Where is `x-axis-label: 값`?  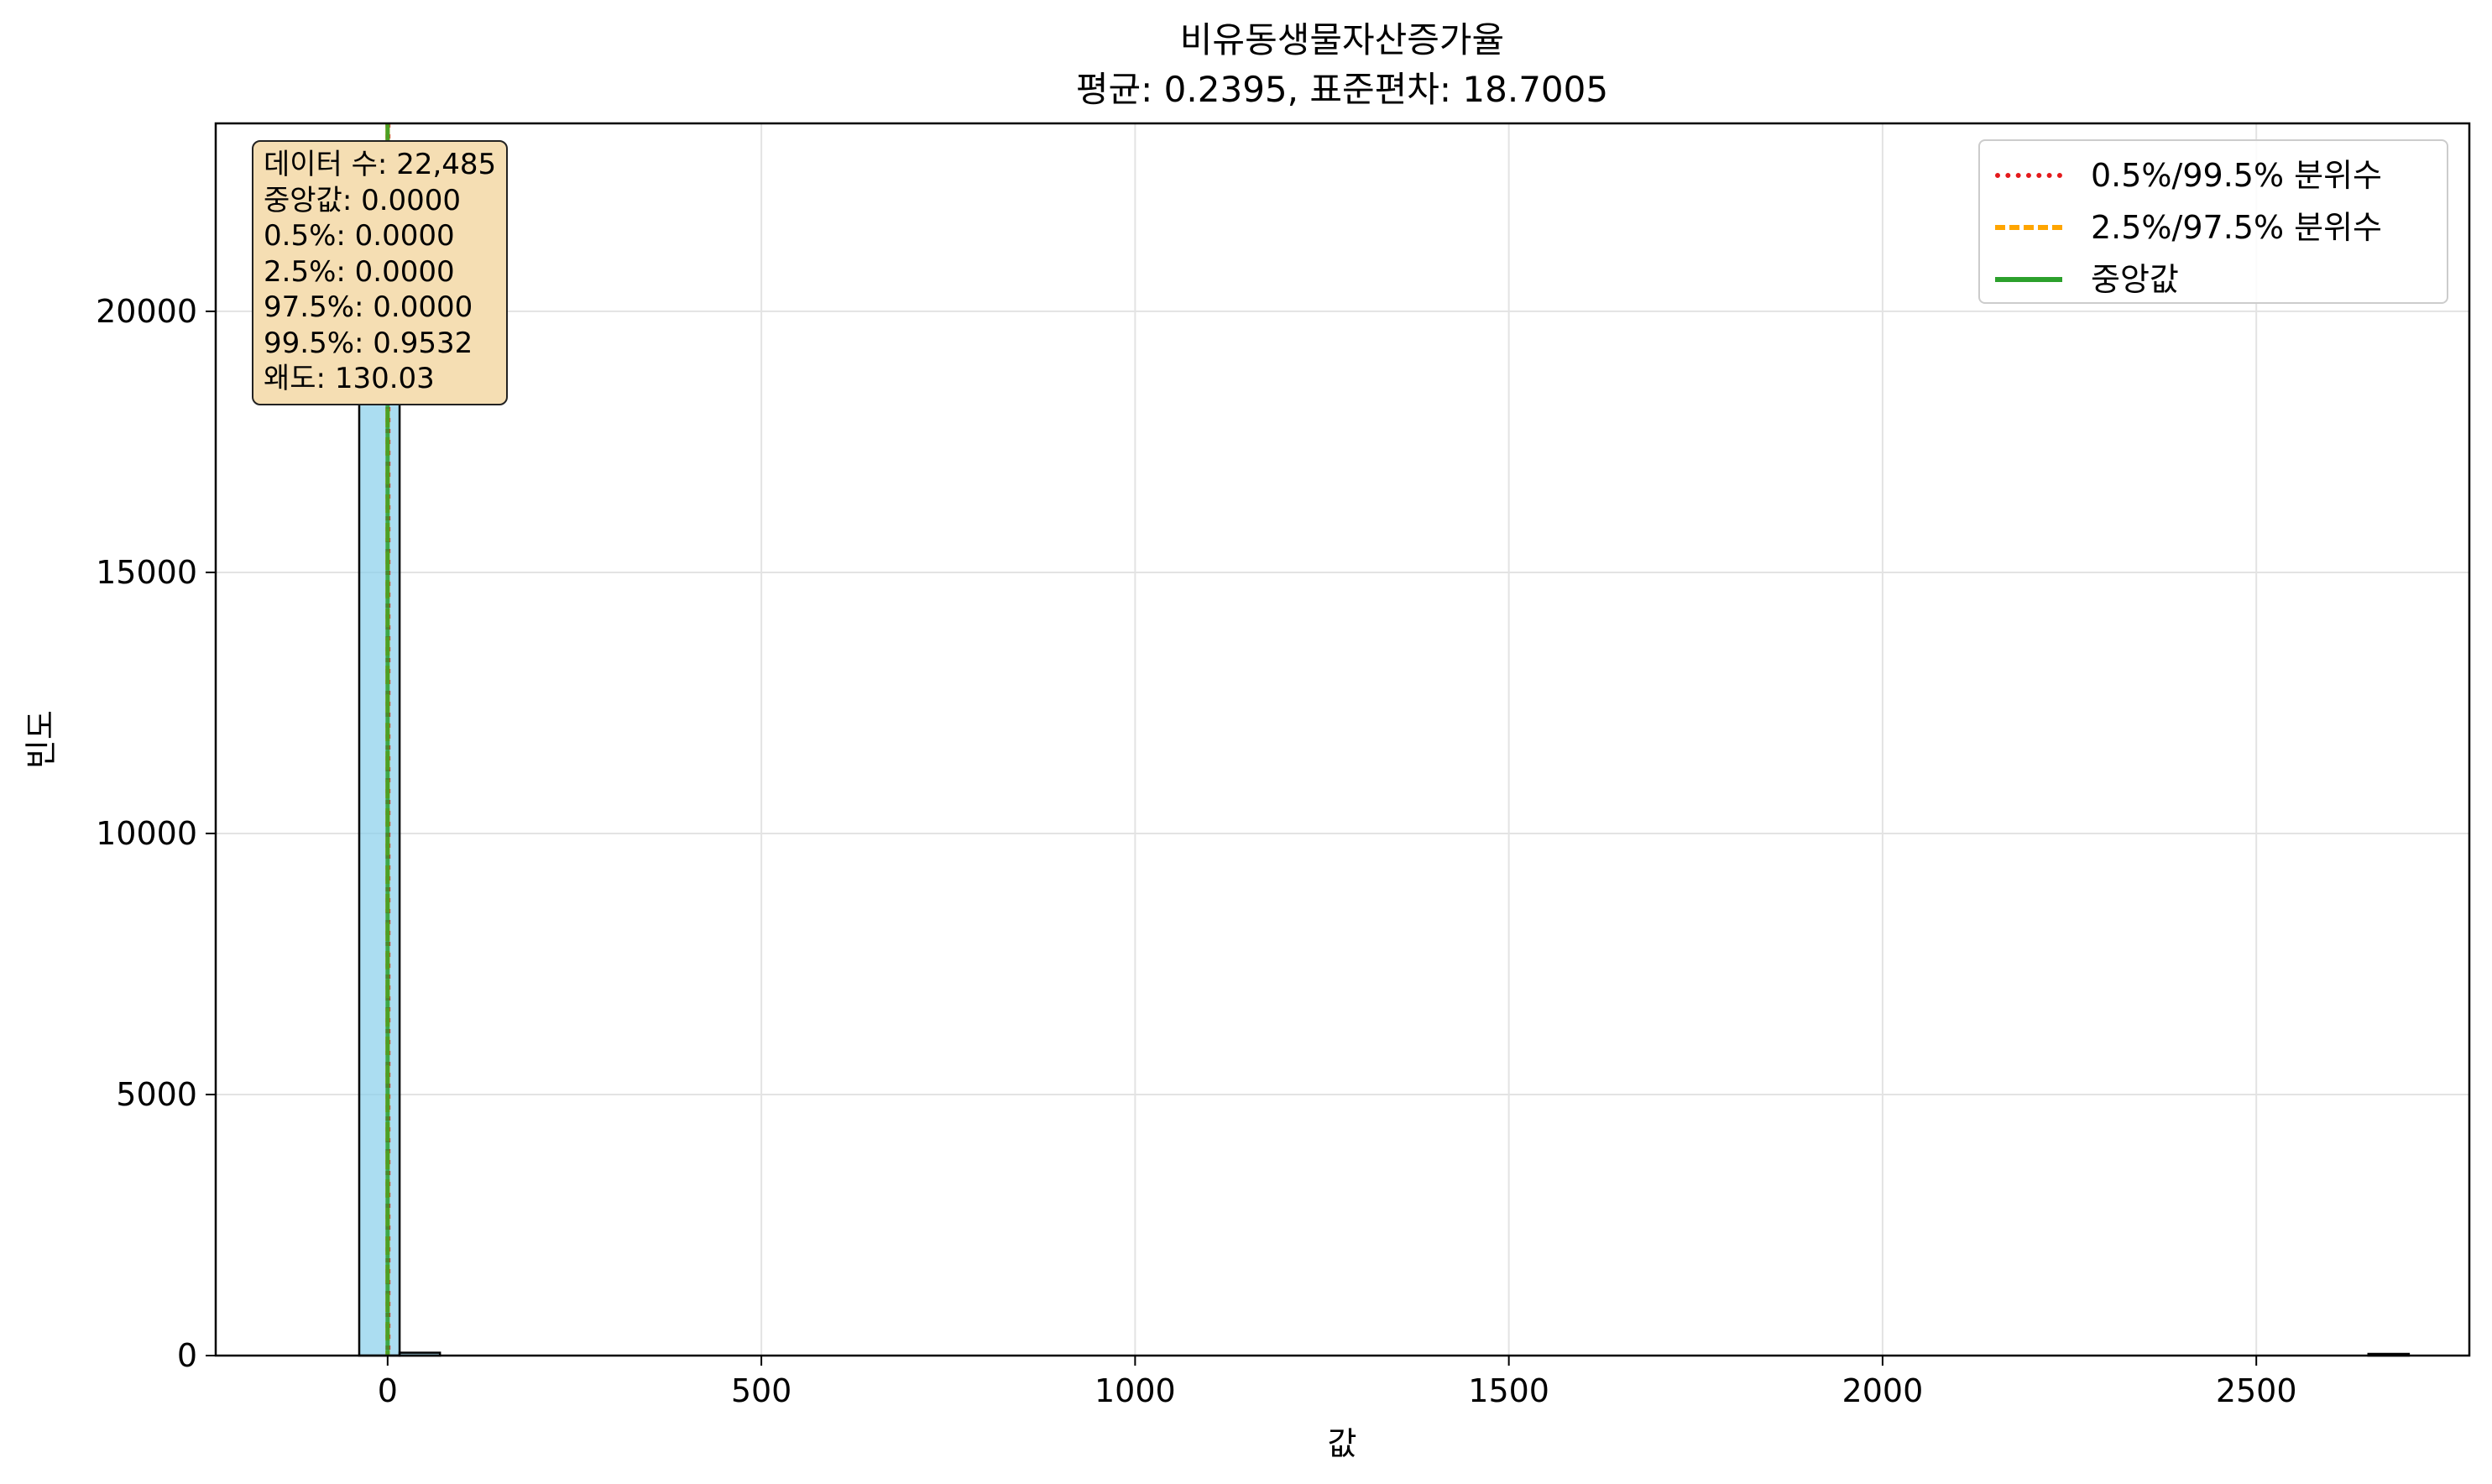 x-axis-label: 값 is located at coordinates (1342, 1443).